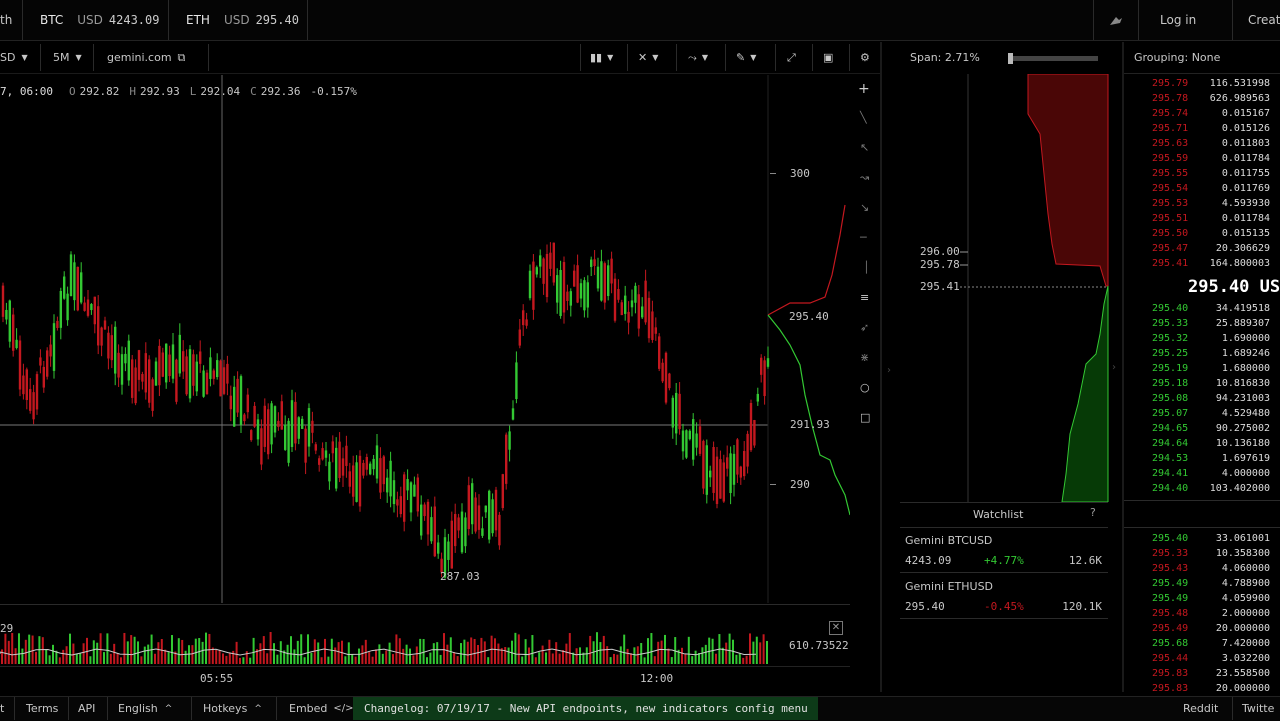  What do you see at coordinates (145, 708) in the screenshot?
I see `language-select: English ^` at bounding box center [145, 708].